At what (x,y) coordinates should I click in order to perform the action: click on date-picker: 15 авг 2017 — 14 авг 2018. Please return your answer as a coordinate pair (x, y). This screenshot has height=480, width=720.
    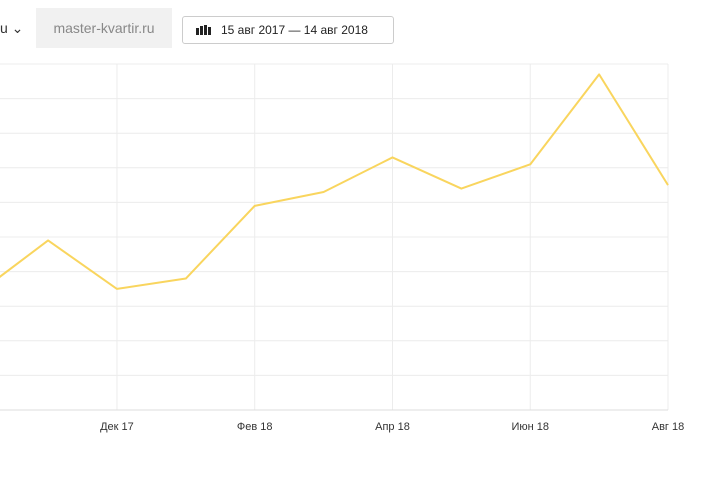
    Looking at the image, I should click on (288, 30).